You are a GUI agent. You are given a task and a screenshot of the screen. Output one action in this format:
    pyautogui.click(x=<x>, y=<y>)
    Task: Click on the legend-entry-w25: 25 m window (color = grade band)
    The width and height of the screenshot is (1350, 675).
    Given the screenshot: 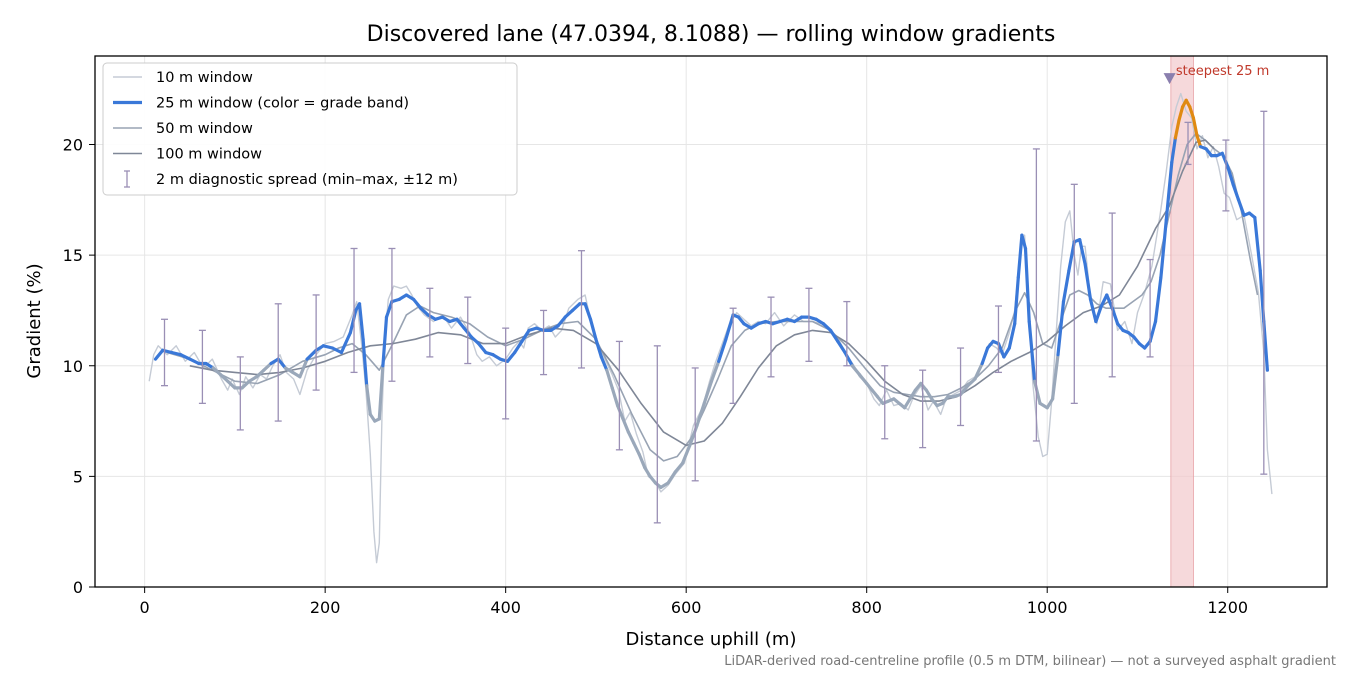 What is the action you would take?
    pyautogui.click(x=261, y=104)
    